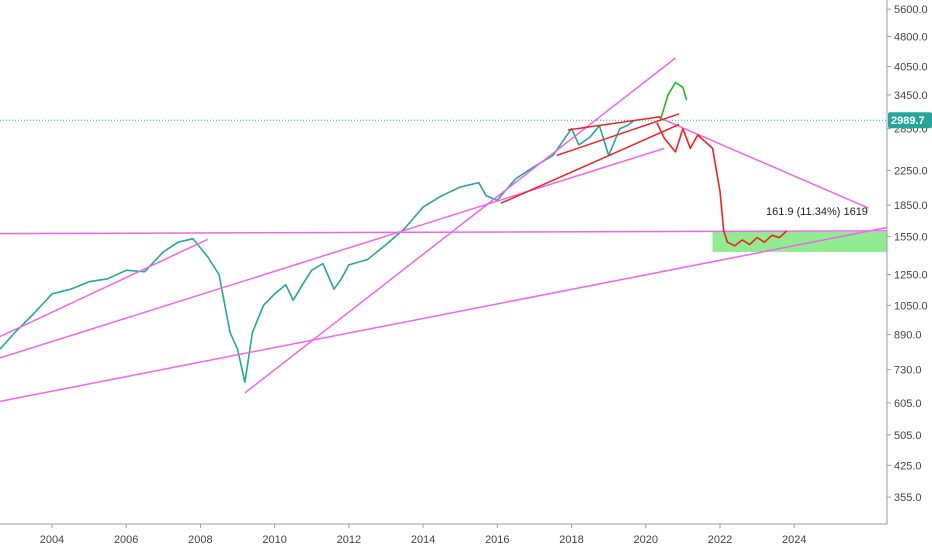  Describe the element at coordinates (911, 206) in the screenshot. I see `y-tick-label: 1850.0` at that location.